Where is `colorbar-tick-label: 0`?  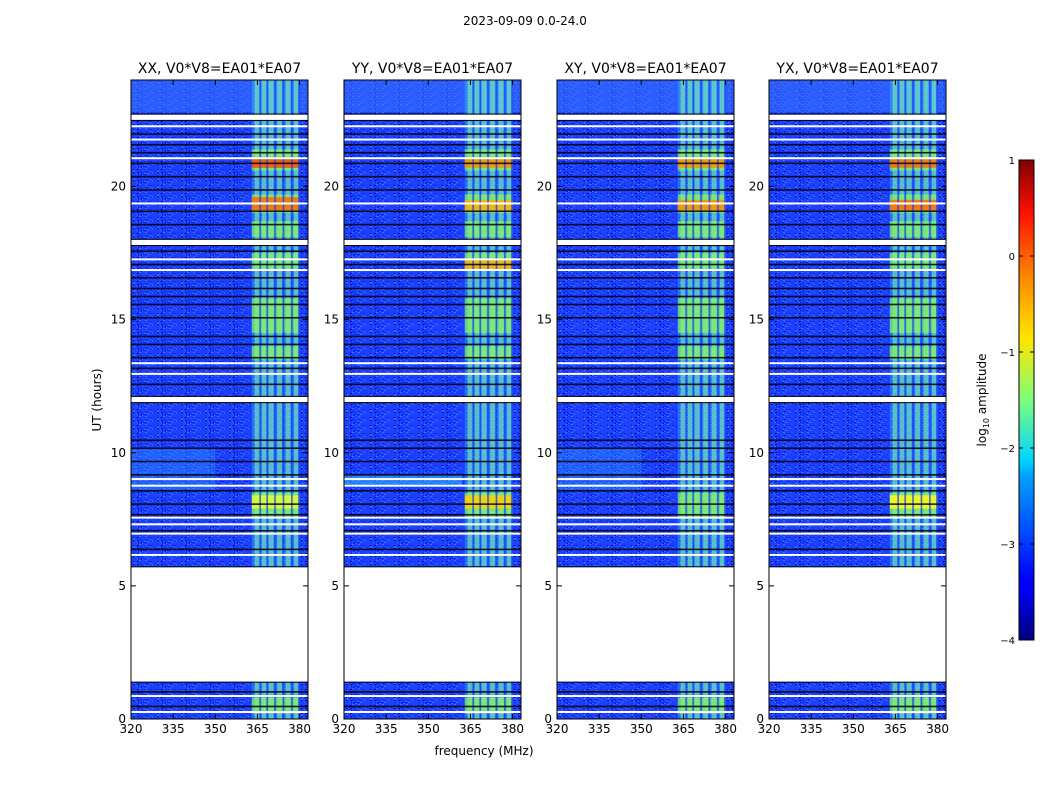
colorbar-tick-label: 0 is located at coordinates (1012, 257).